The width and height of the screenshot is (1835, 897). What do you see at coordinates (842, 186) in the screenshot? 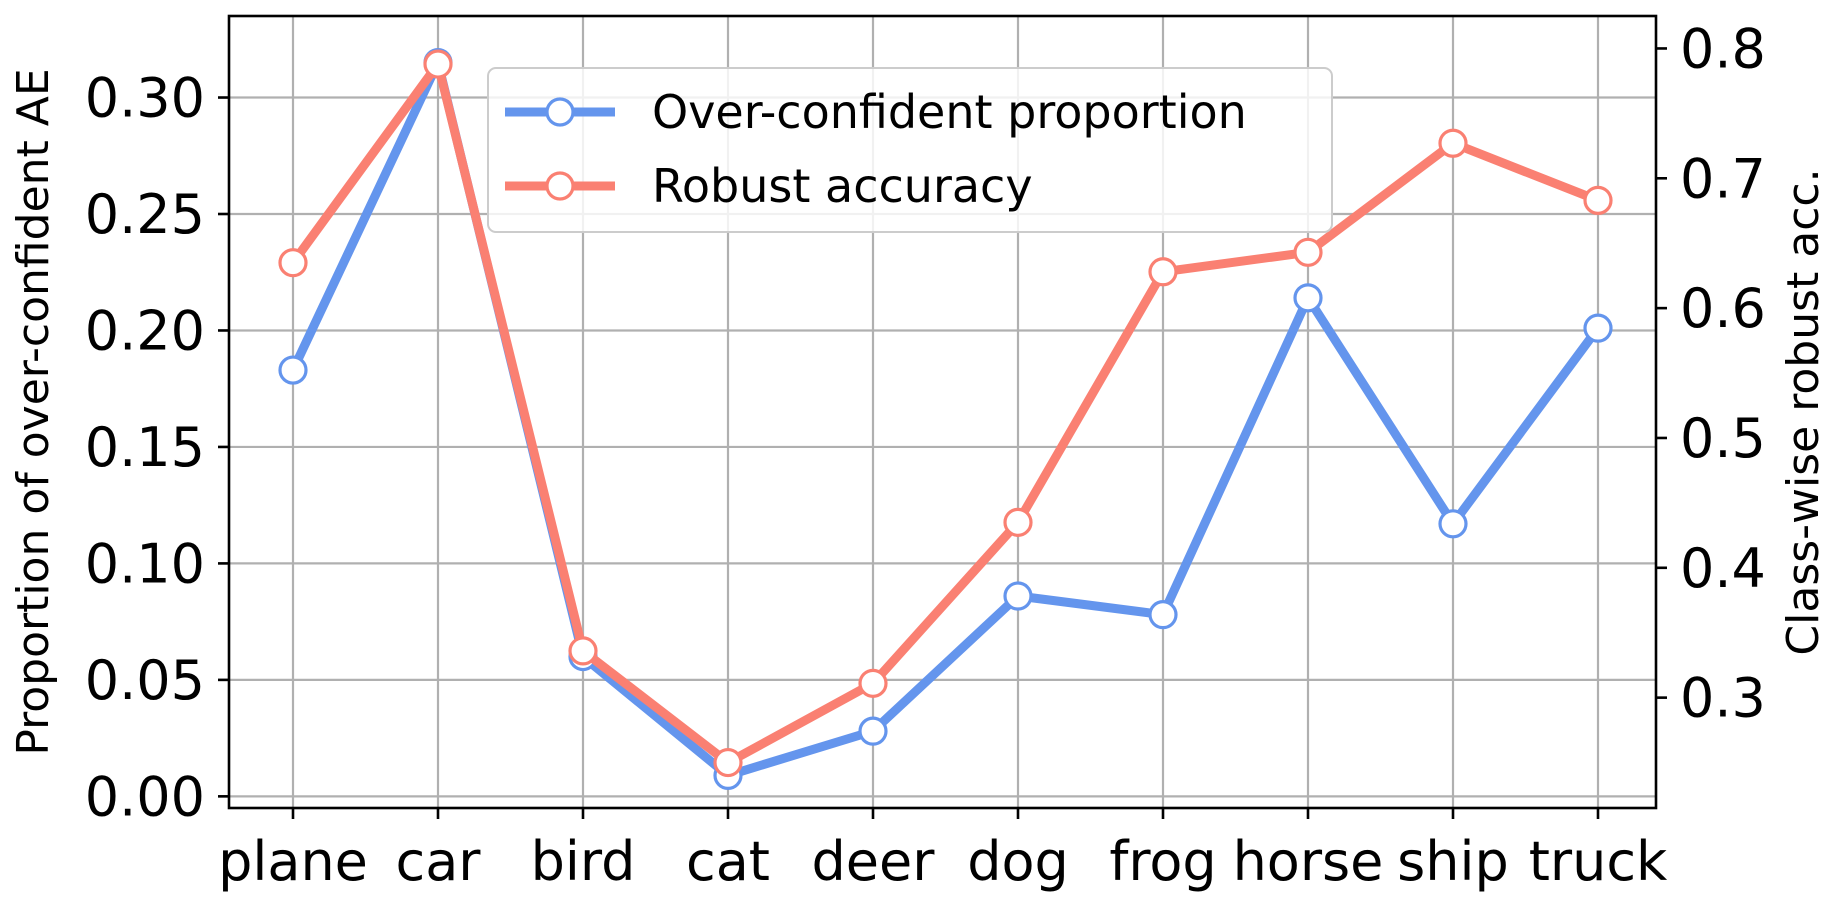
I see `legend-label: Robust accuracy` at bounding box center [842, 186].